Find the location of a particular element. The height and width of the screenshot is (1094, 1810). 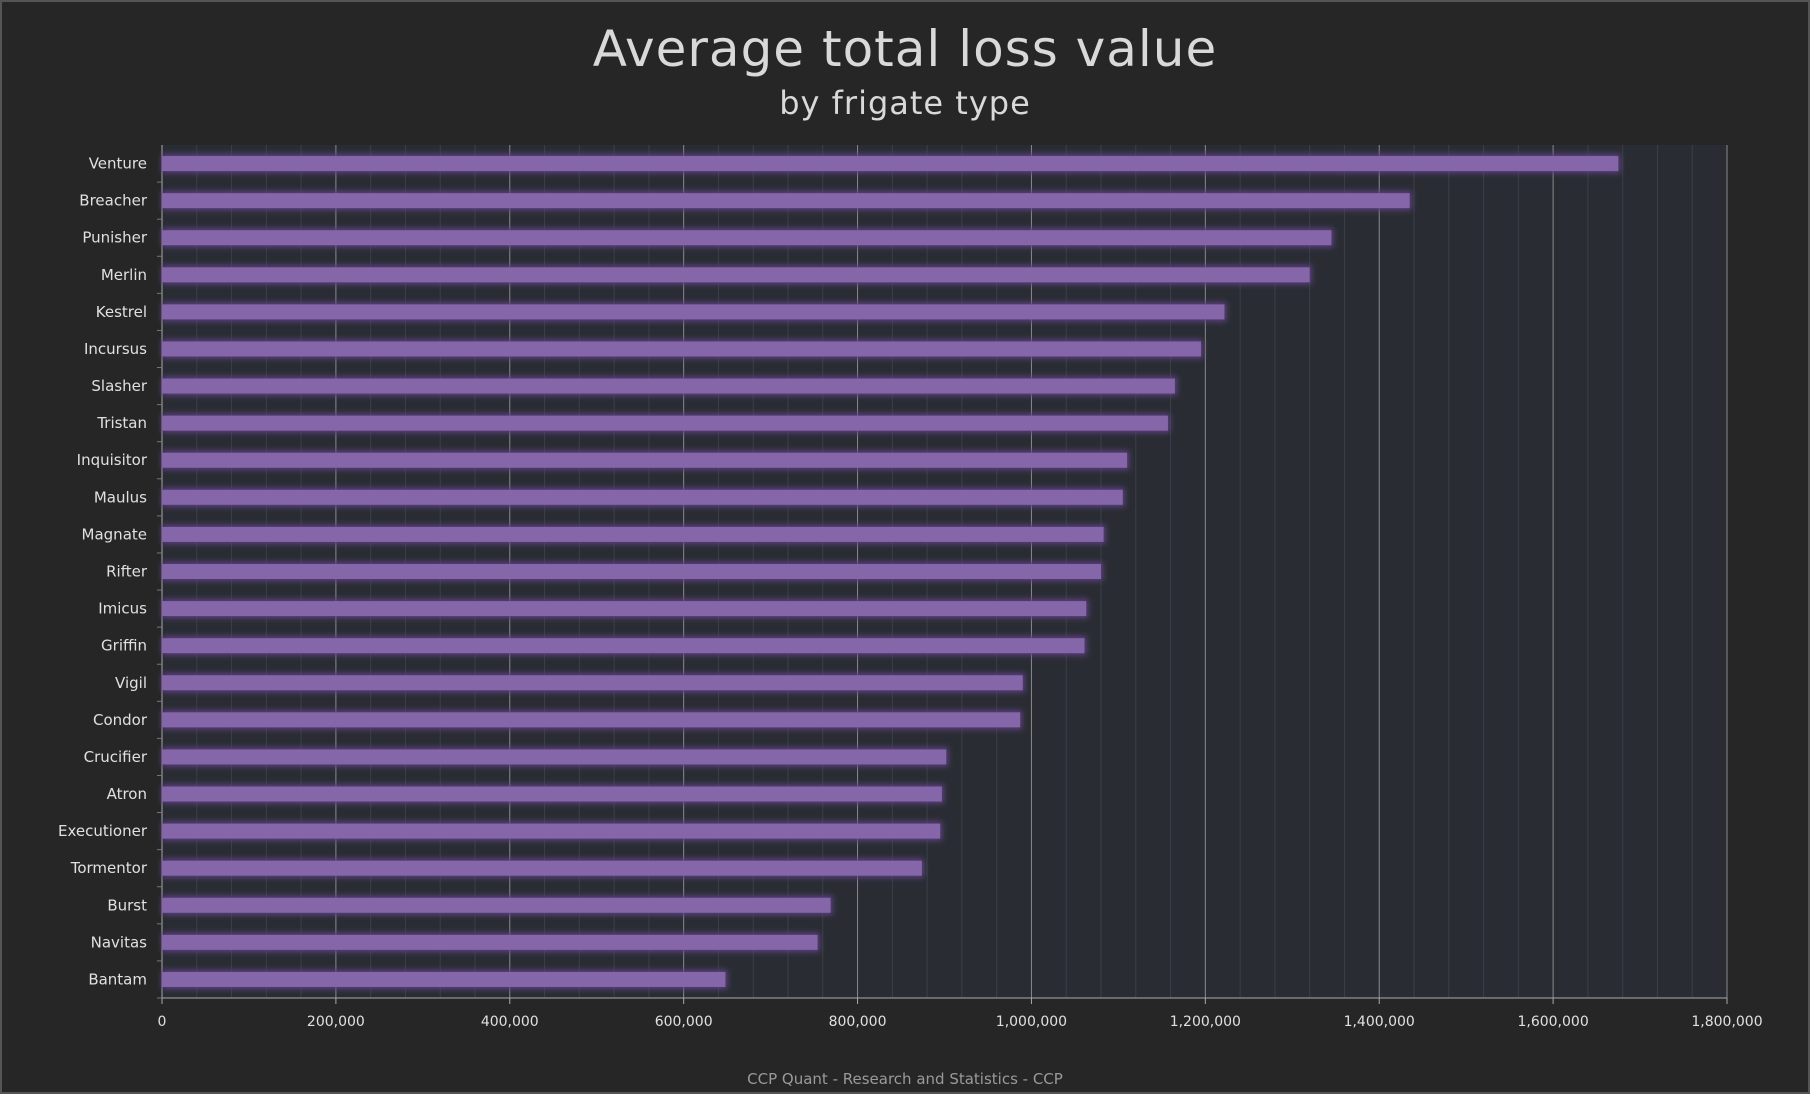

category-label: Condor is located at coordinates (120, 720).